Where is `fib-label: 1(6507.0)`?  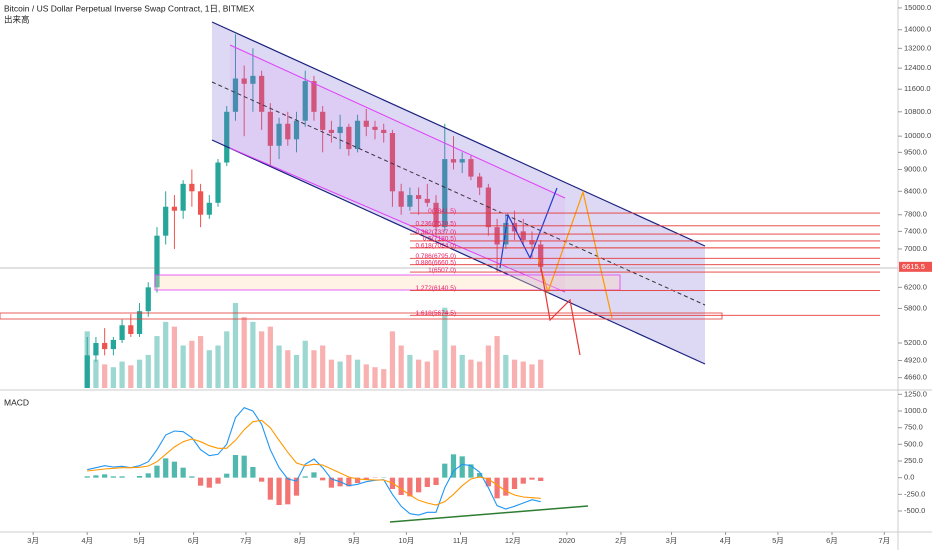 fib-label: 1(6507.0) is located at coordinates (442, 270).